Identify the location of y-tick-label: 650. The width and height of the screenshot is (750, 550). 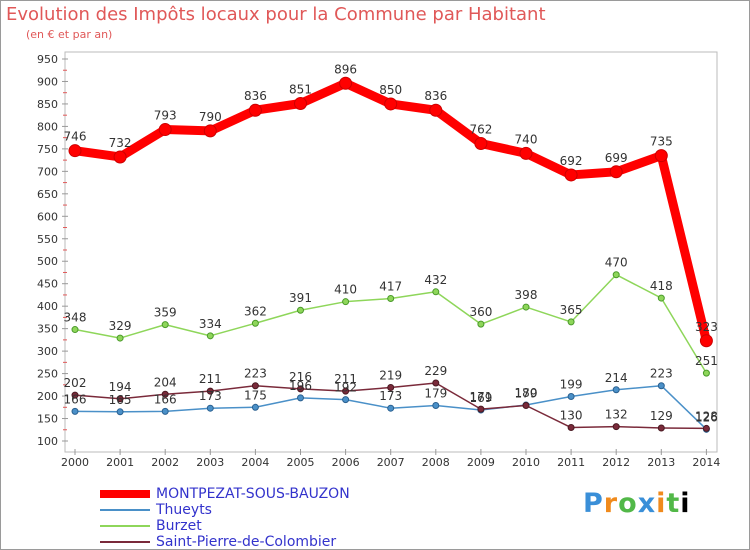
(47, 194).